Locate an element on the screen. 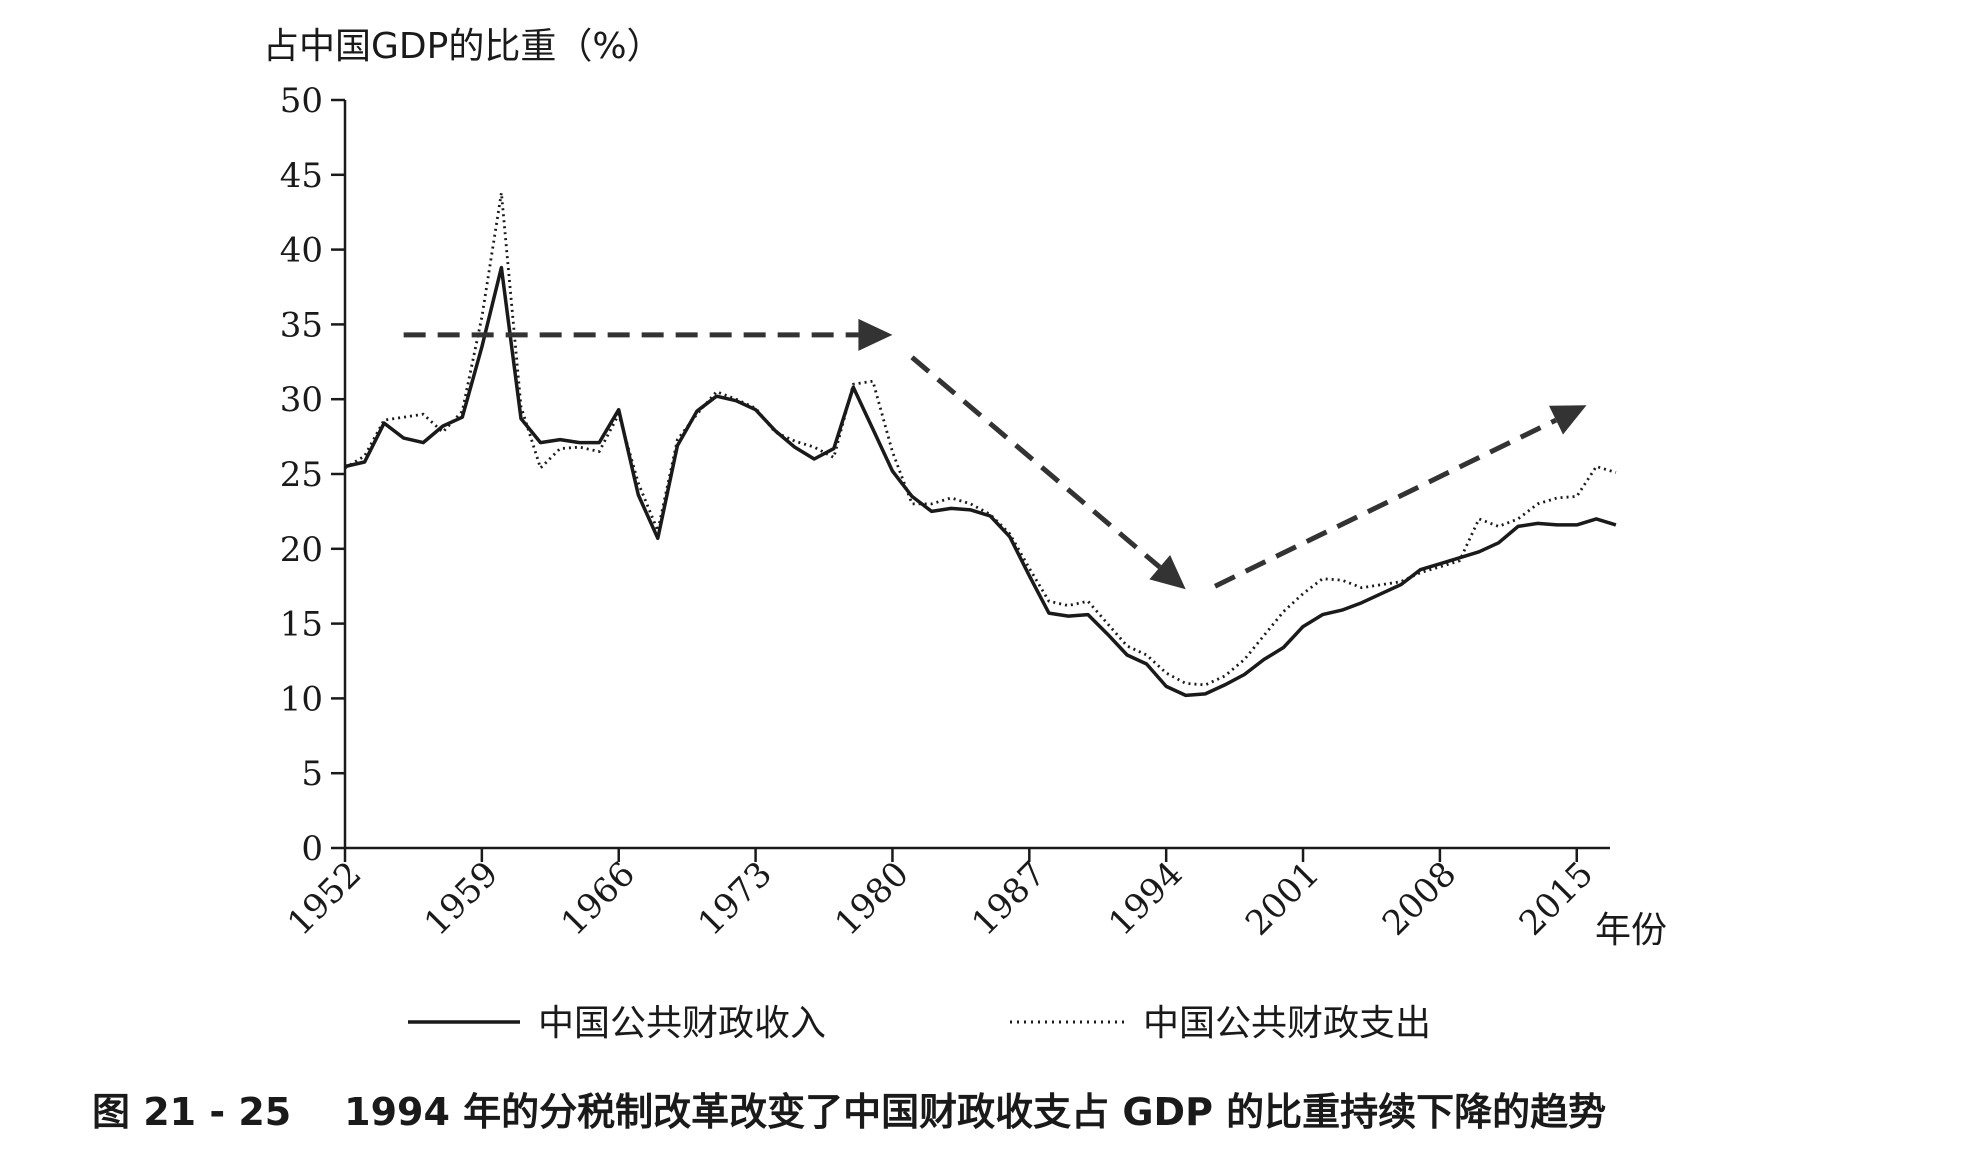 This screenshot has width=1963, height=1157. y-axis-title: 占中国GDP的比重（%） is located at coordinates (463, 46).